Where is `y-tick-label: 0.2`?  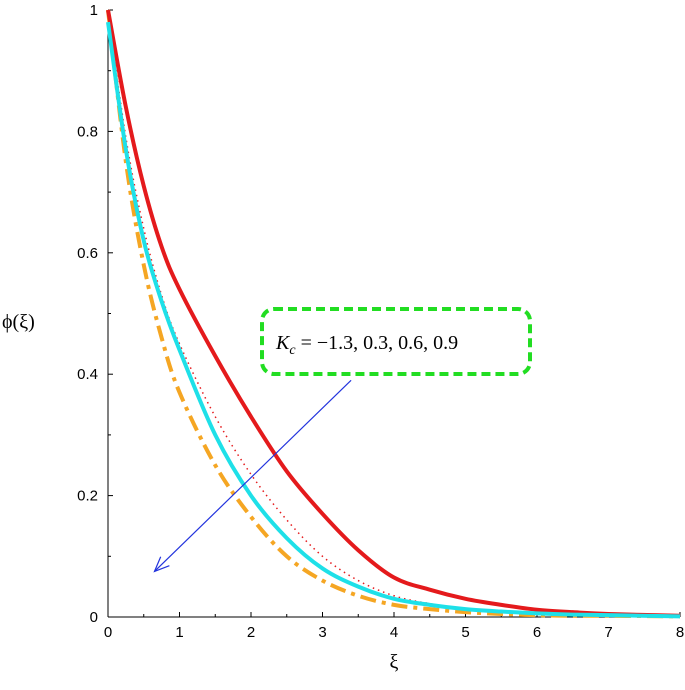
y-tick-label: 0.2 is located at coordinates (87, 496).